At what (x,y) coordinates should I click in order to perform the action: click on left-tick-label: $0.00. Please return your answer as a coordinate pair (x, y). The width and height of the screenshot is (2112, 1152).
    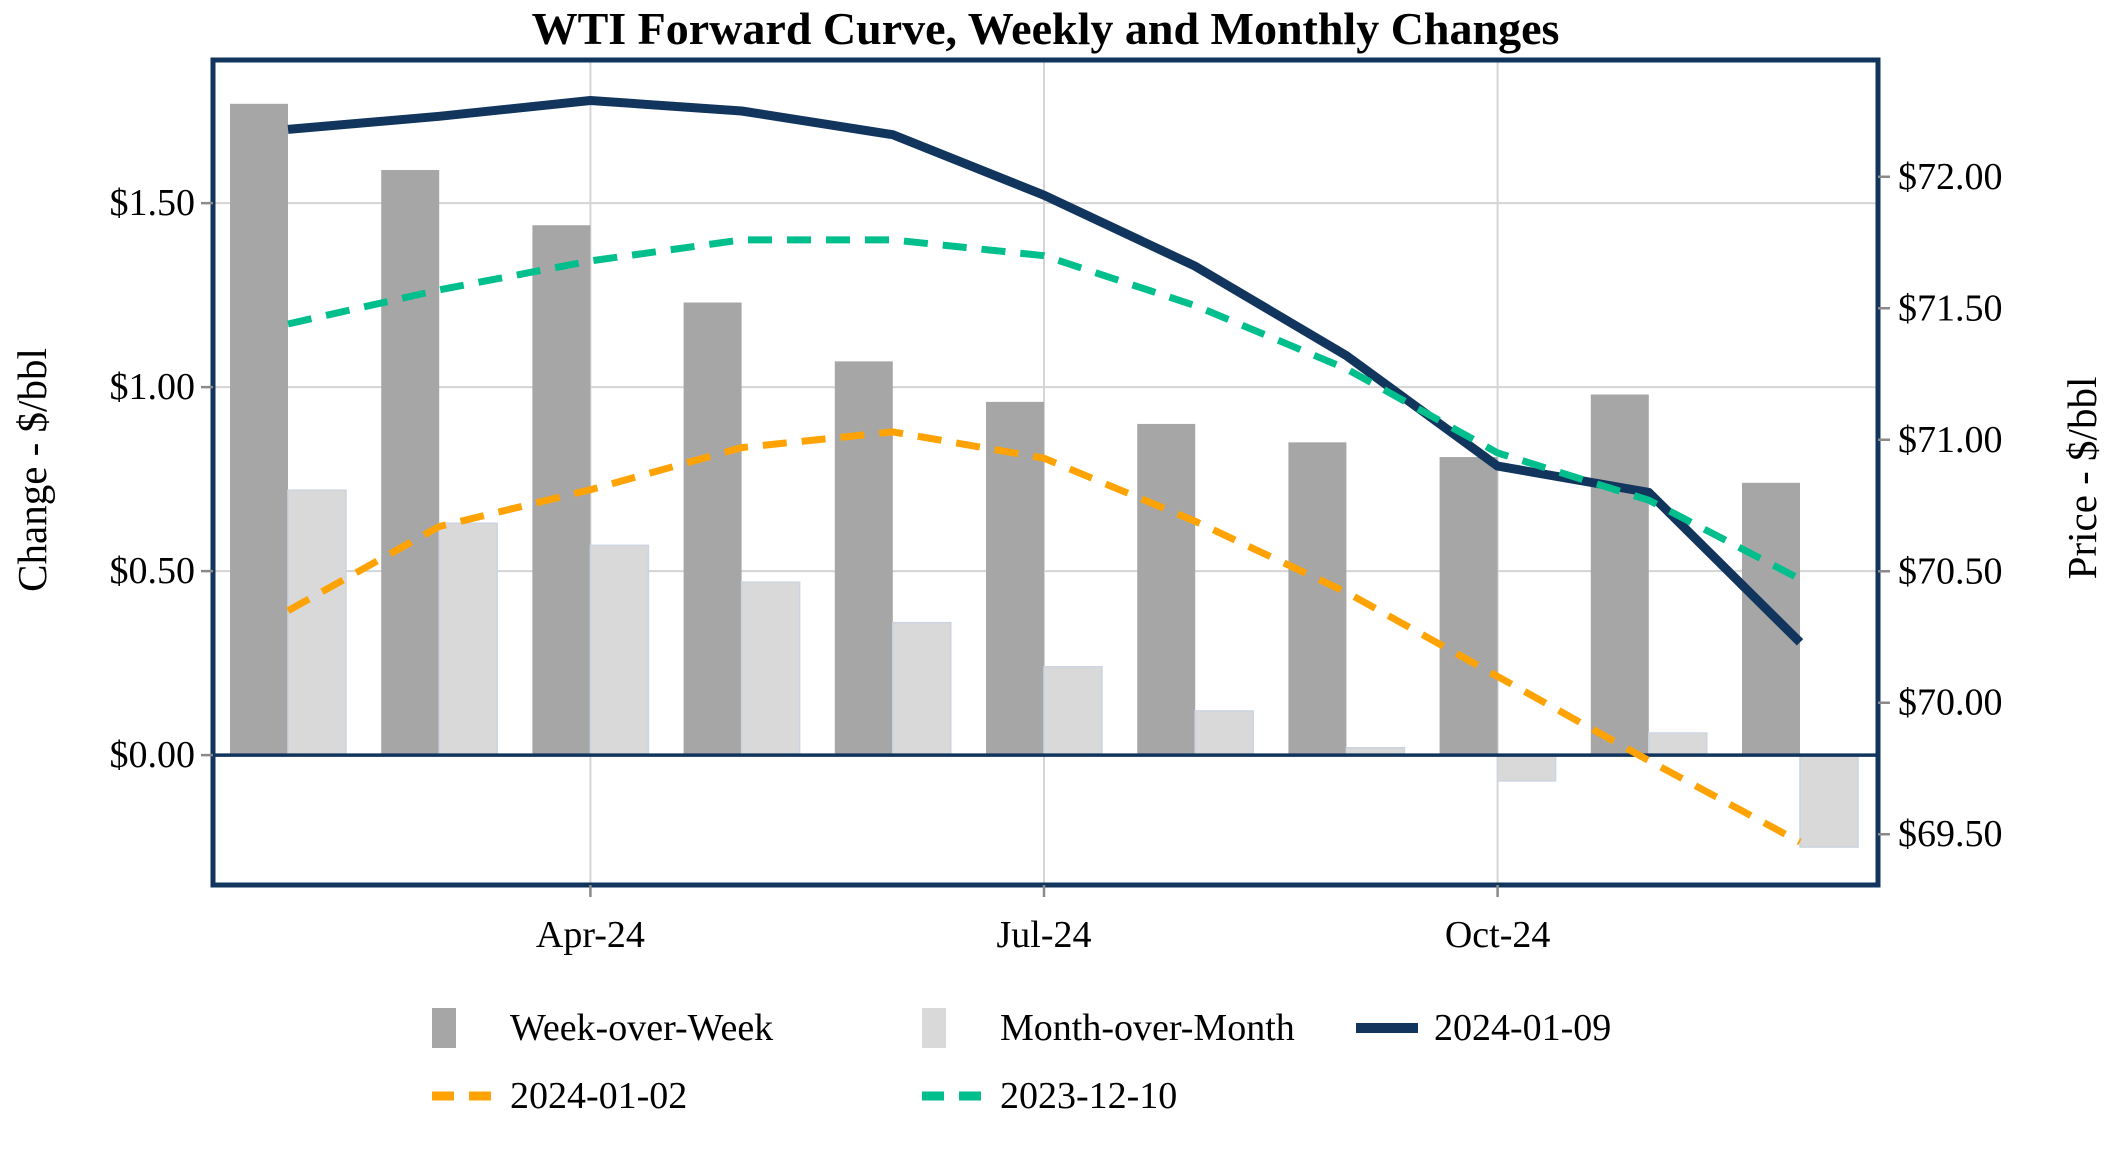
    Looking at the image, I should click on (153, 755).